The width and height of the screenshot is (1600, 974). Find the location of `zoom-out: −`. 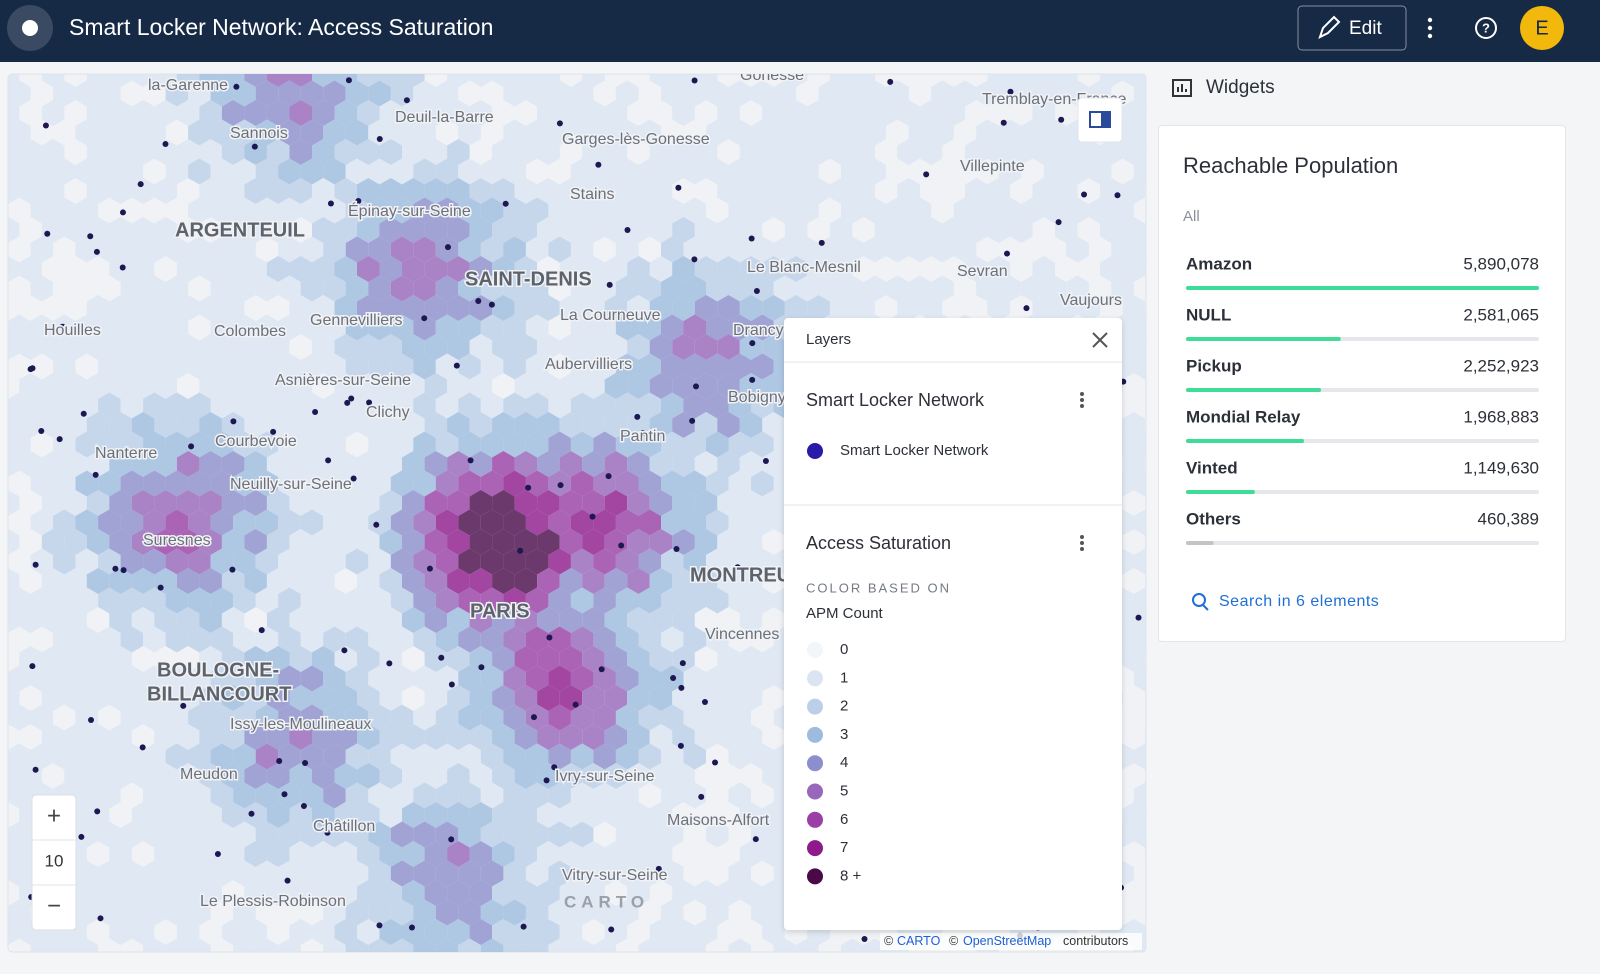

zoom-out: − is located at coordinates (54, 905).